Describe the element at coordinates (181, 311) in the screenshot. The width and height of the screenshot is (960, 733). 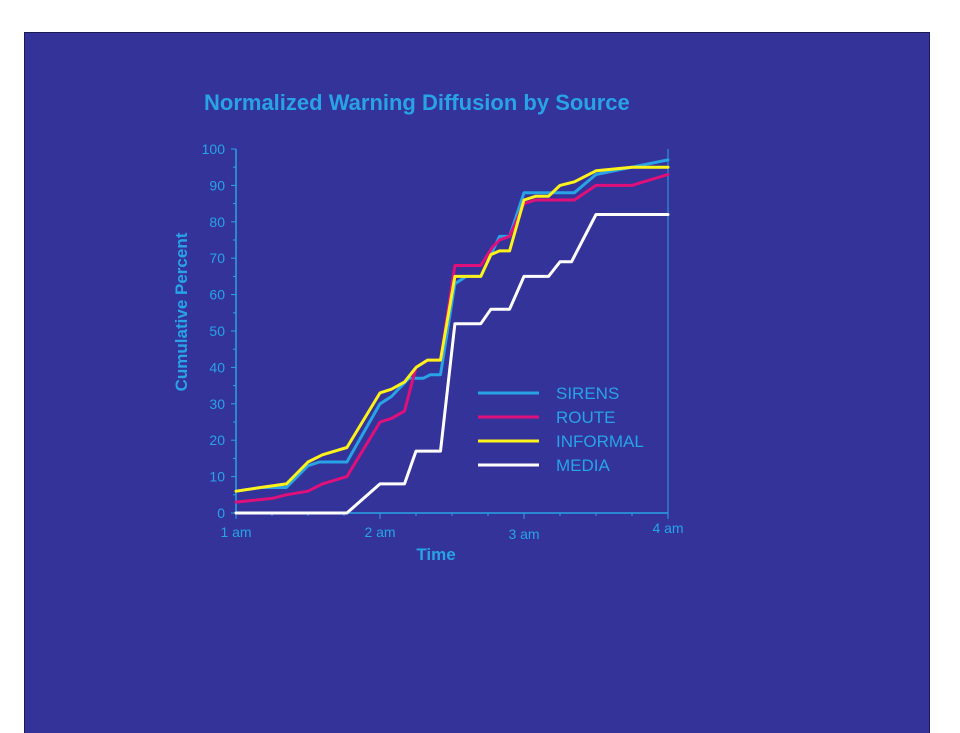
I see `y-axis-title: Cumulative Percent` at that location.